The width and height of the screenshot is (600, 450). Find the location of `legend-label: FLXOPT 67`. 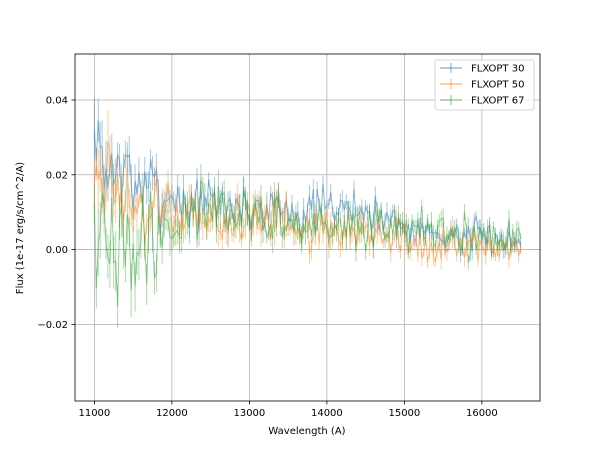

legend-label: FLXOPT 67 is located at coordinates (497, 101).